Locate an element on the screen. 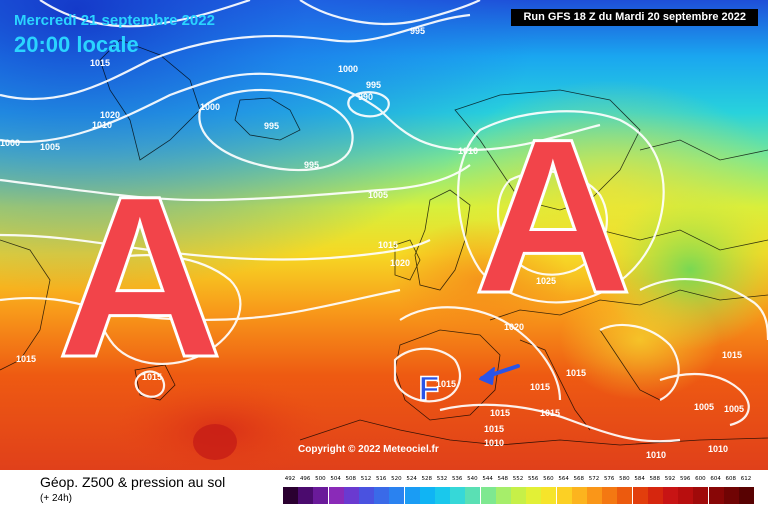 This screenshot has width=768, height=512. isobar-label: 1025 is located at coordinates (546, 281).